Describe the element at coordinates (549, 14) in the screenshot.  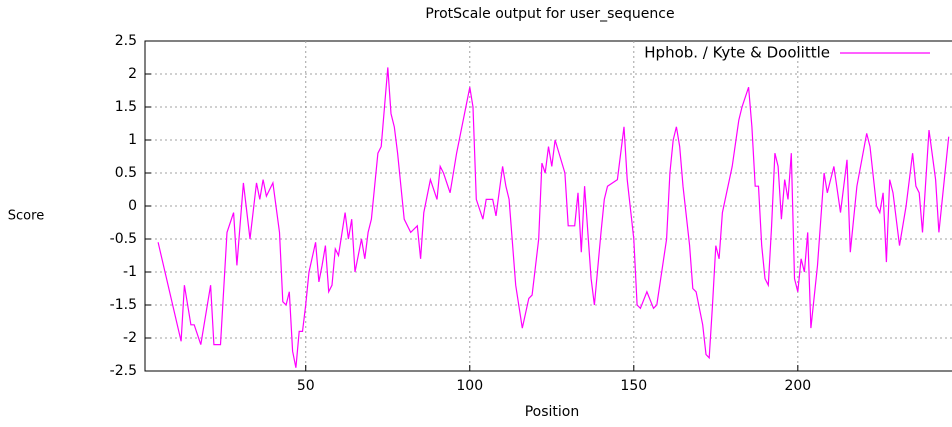
I see `chart-title: ProtScale output for user_sequence` at that location.